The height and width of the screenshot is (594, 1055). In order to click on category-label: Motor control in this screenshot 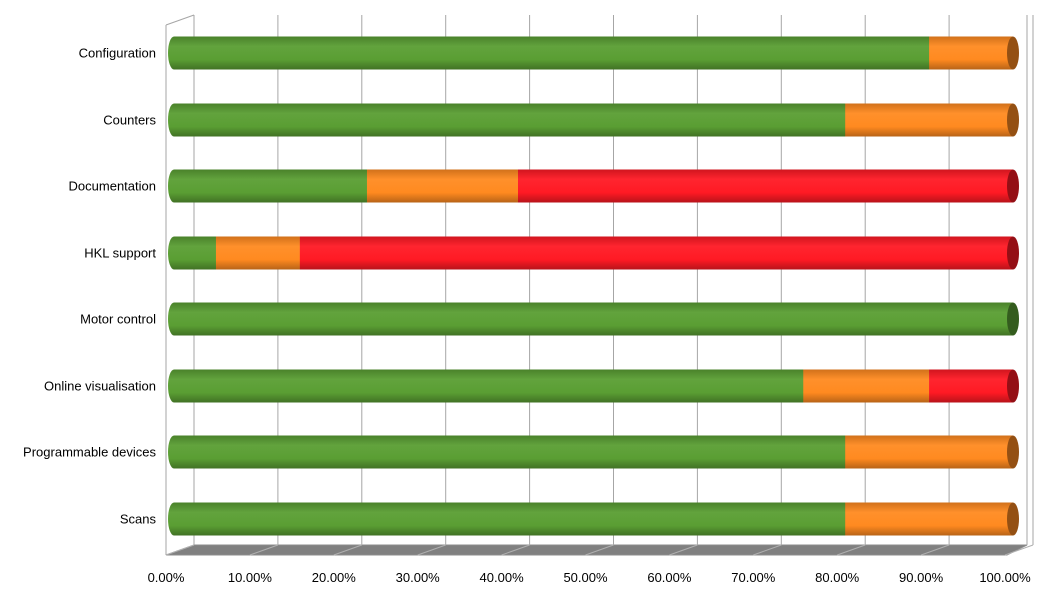, I will do `click(118, 319)`.